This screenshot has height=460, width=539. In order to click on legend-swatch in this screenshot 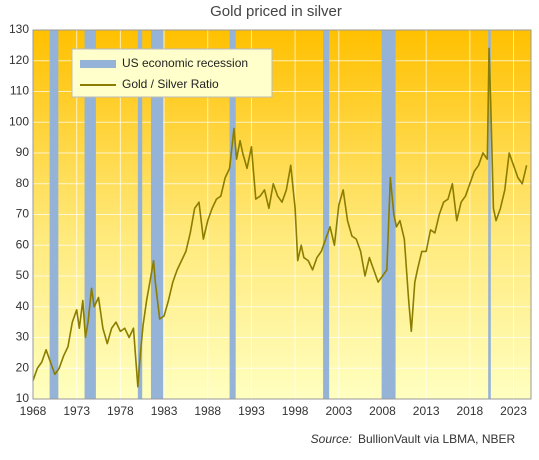, I will do `click(98, 64)`.